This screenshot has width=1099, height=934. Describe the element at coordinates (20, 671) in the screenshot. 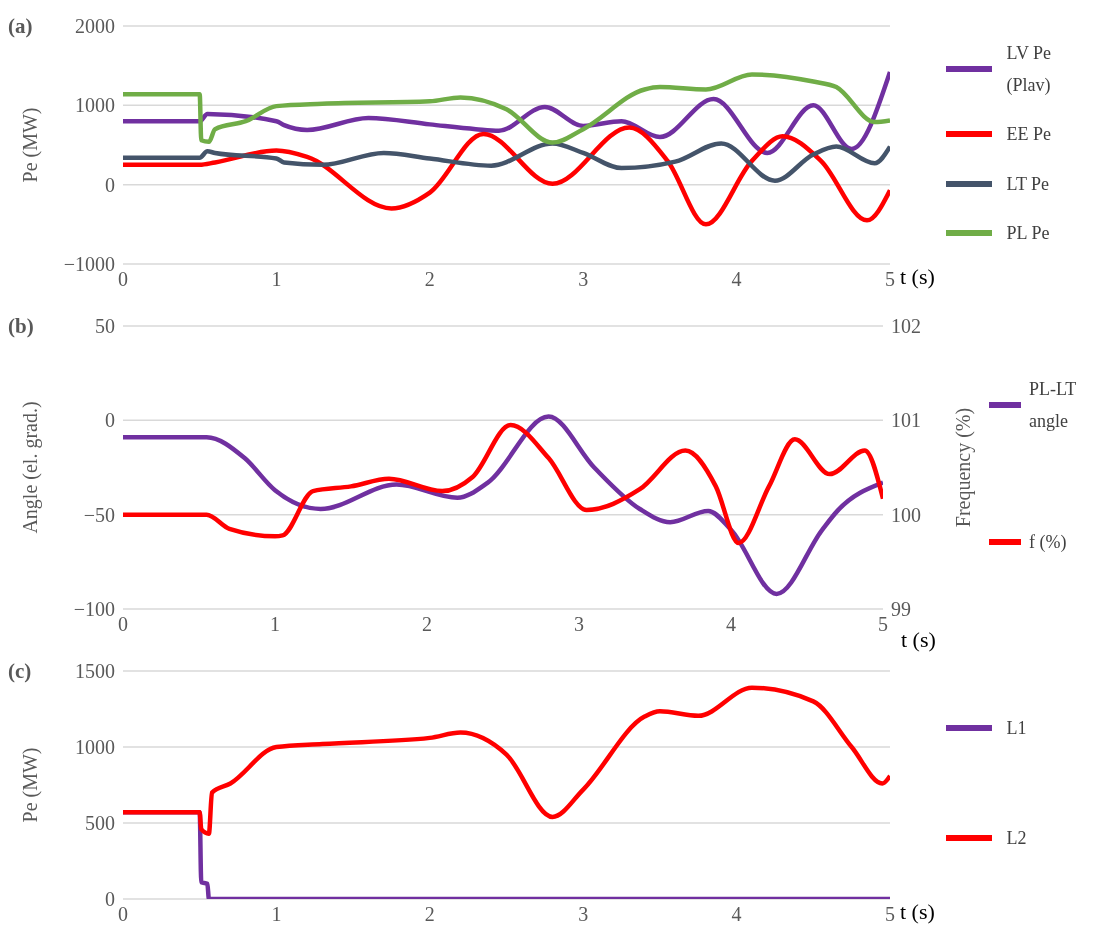

I see `chart-title: (c)` at that location.